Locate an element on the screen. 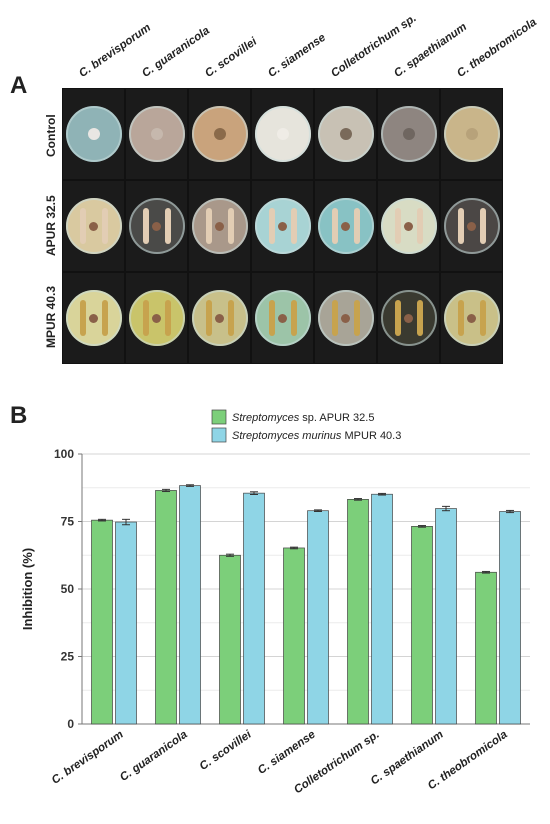 This screenshot has height=824, width=550. panel-b-letter: B is located at coordinates (19, 415).